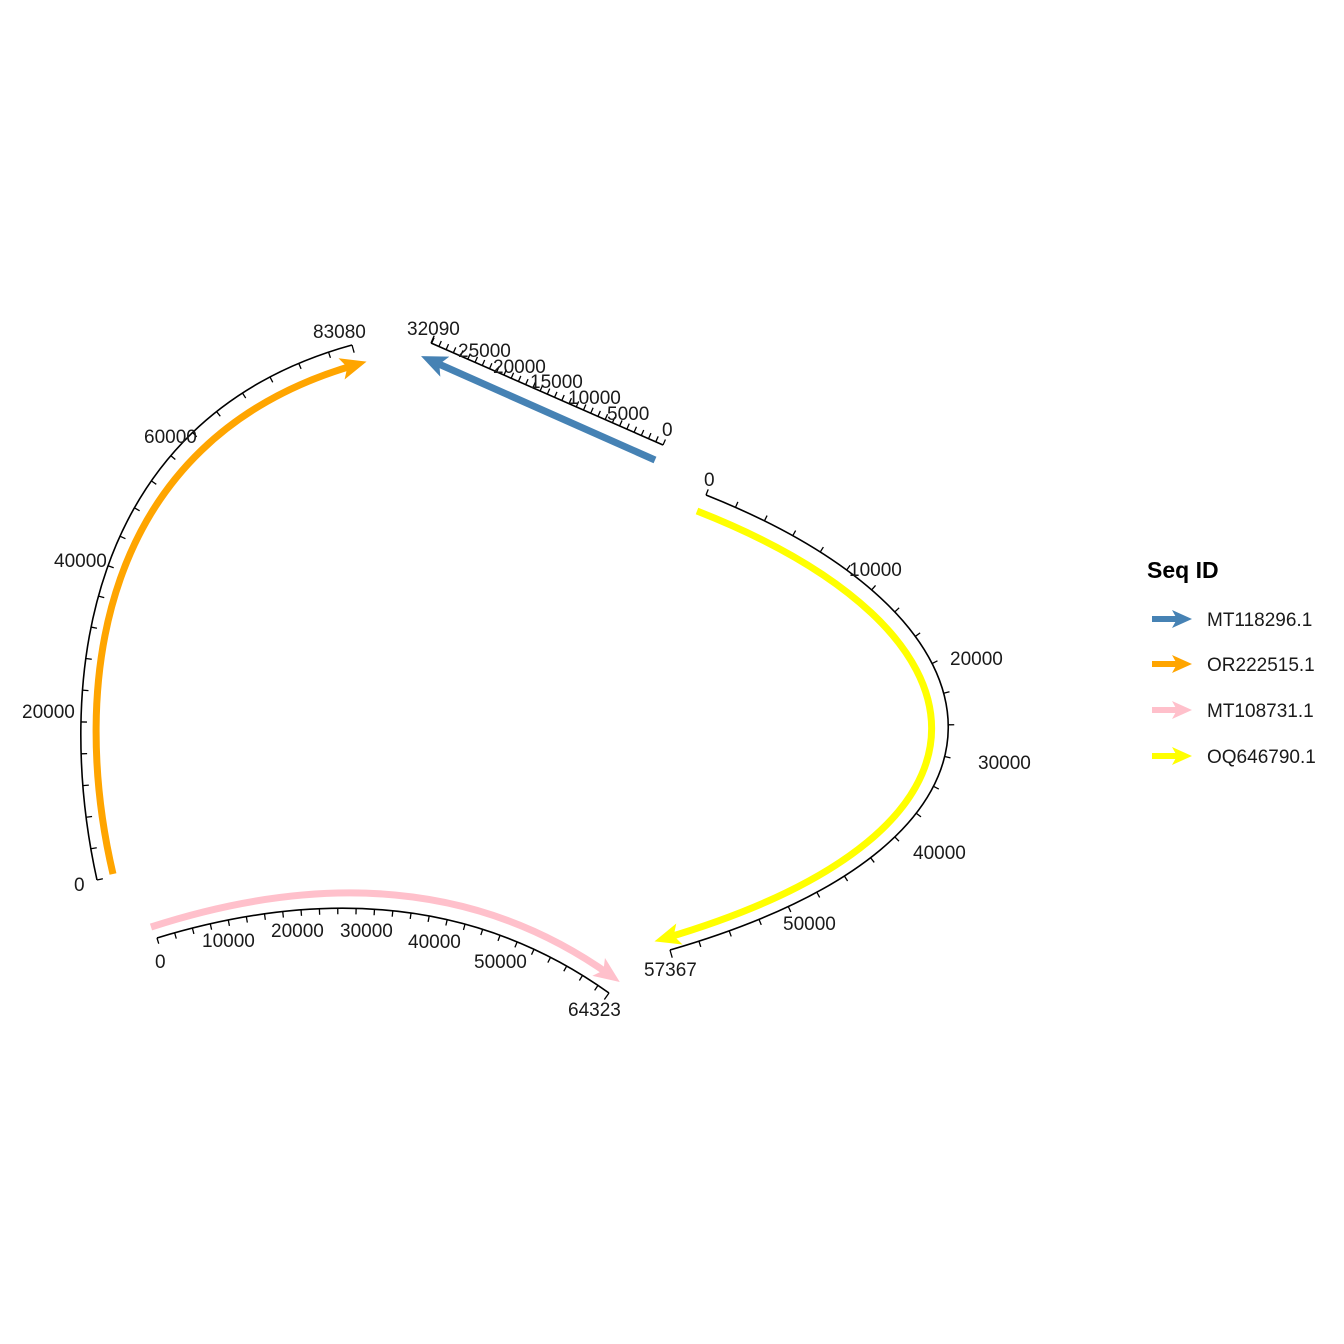 The width and height of the screenshot is (1344, 1344). Describe the element at coordinates (1259, 620) in the screenshot. I see `legend-label: MT118296.1` at that location.